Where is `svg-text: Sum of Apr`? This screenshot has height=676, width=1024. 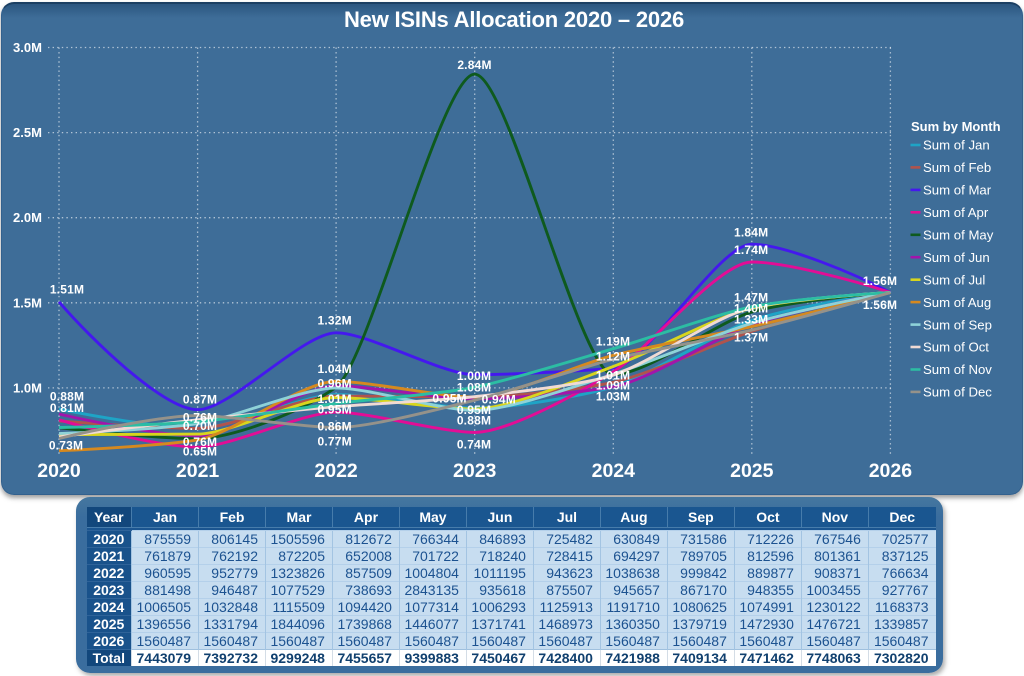
svg-text: Sum of Apr is located at coordinates (956, 212).